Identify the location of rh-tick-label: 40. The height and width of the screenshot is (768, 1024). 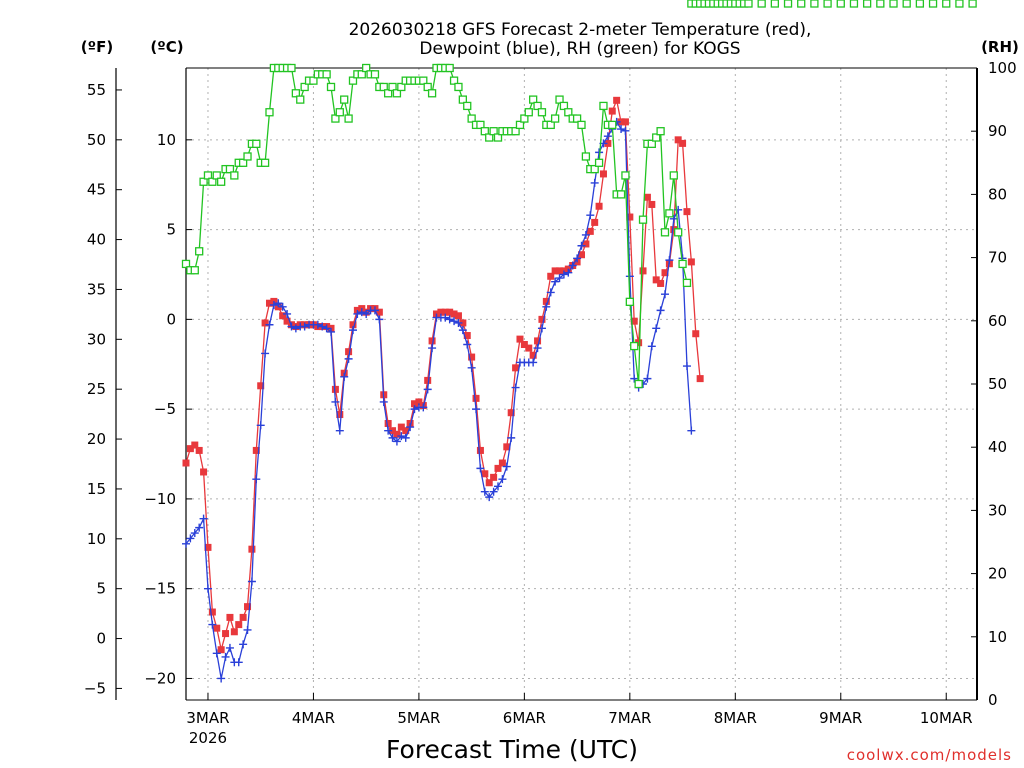
(997, 447).